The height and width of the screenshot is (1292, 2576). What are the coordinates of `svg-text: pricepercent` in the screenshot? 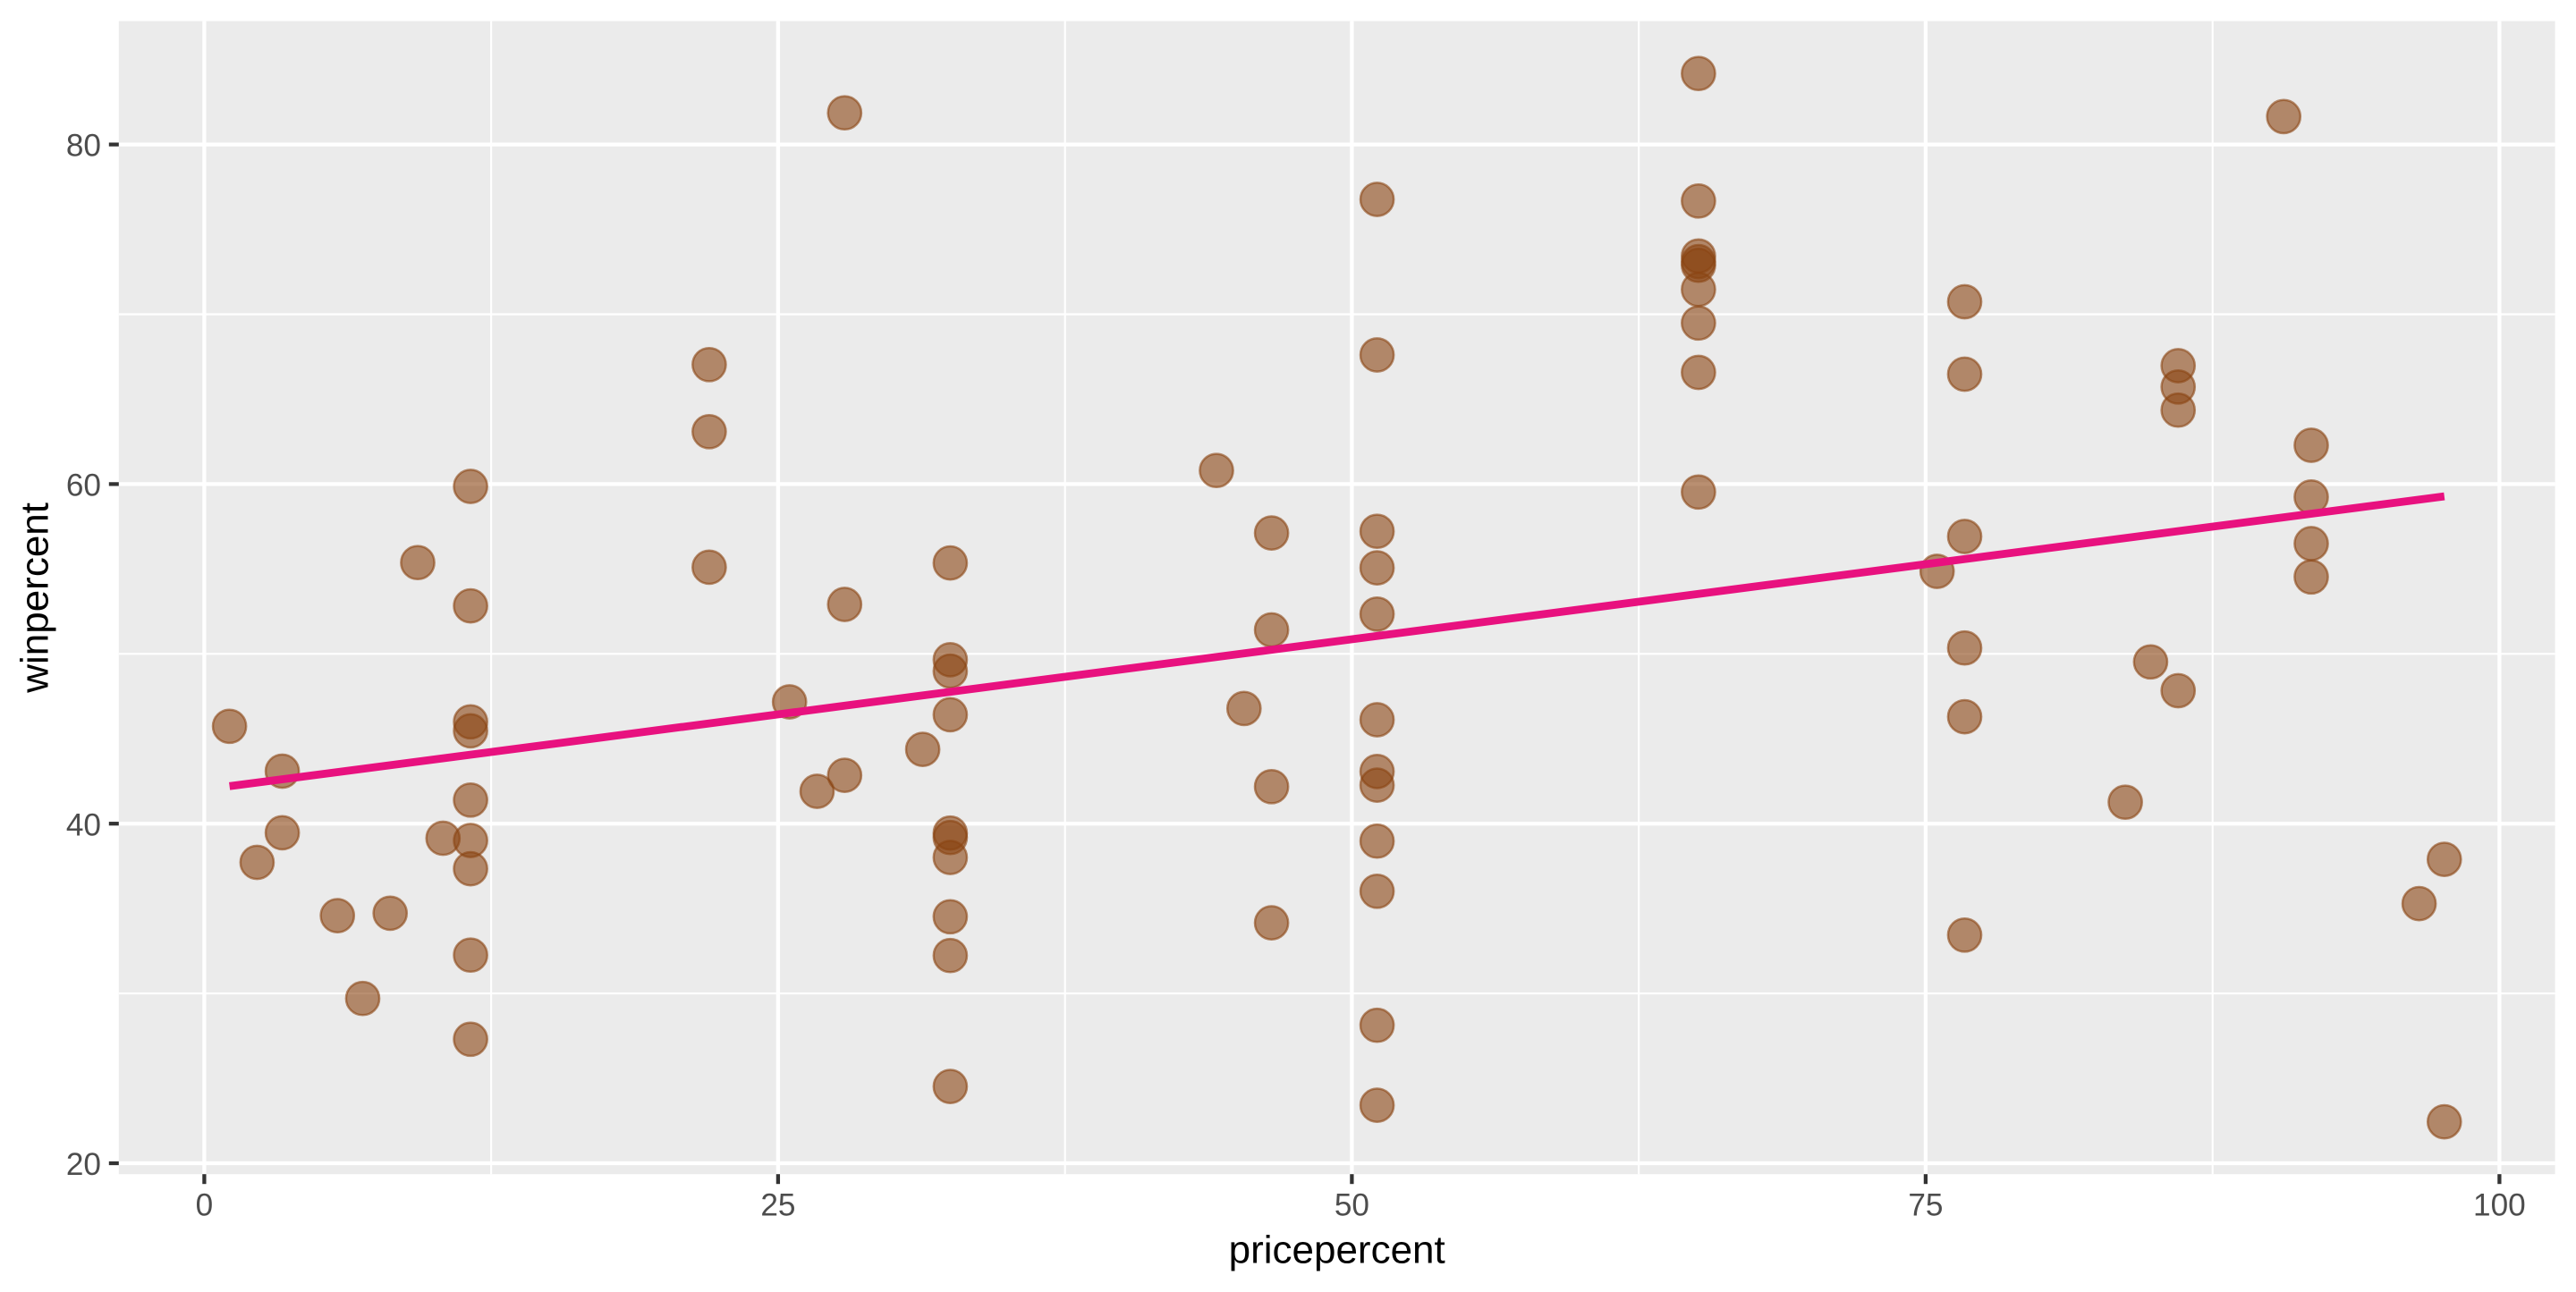 It's located at (1337, 1251).